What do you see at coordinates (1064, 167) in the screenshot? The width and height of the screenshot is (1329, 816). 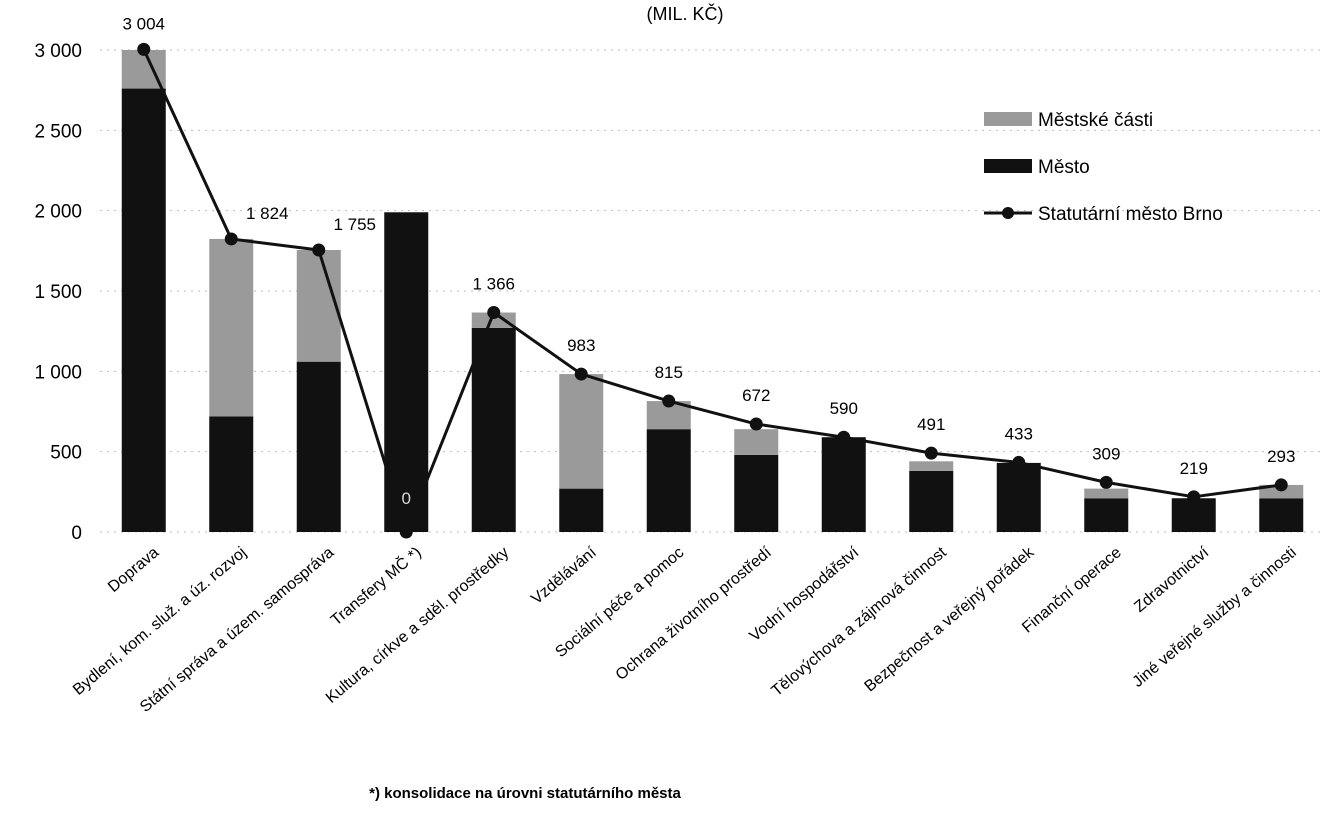 I see `legend-label-mesto: Město` at bounding box center [1064, 167].